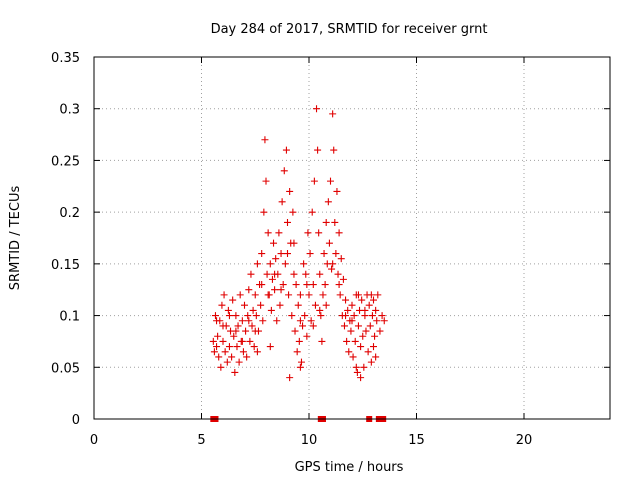 The height and width of the screenshot is (484, 640). I want to click on y-axis-label: SRMTID / TECUs, so click(15, 238).